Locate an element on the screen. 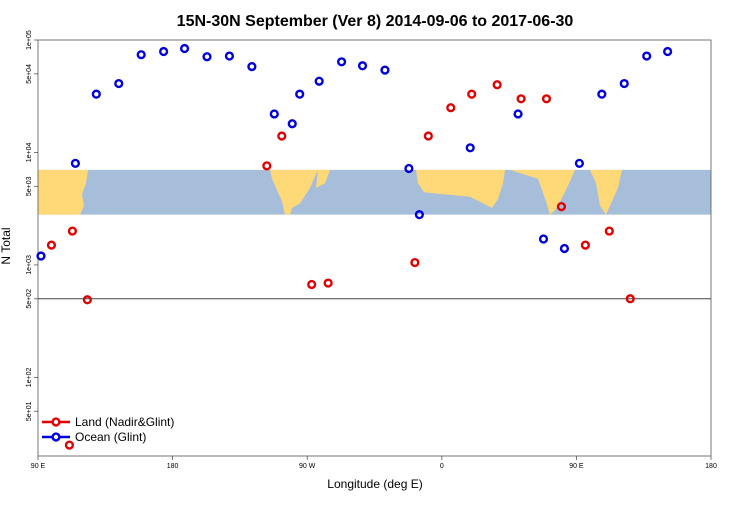 The height and width of the screenshot is (505, 750). y-axis-label: N Total is located at coordinates (6, 245).